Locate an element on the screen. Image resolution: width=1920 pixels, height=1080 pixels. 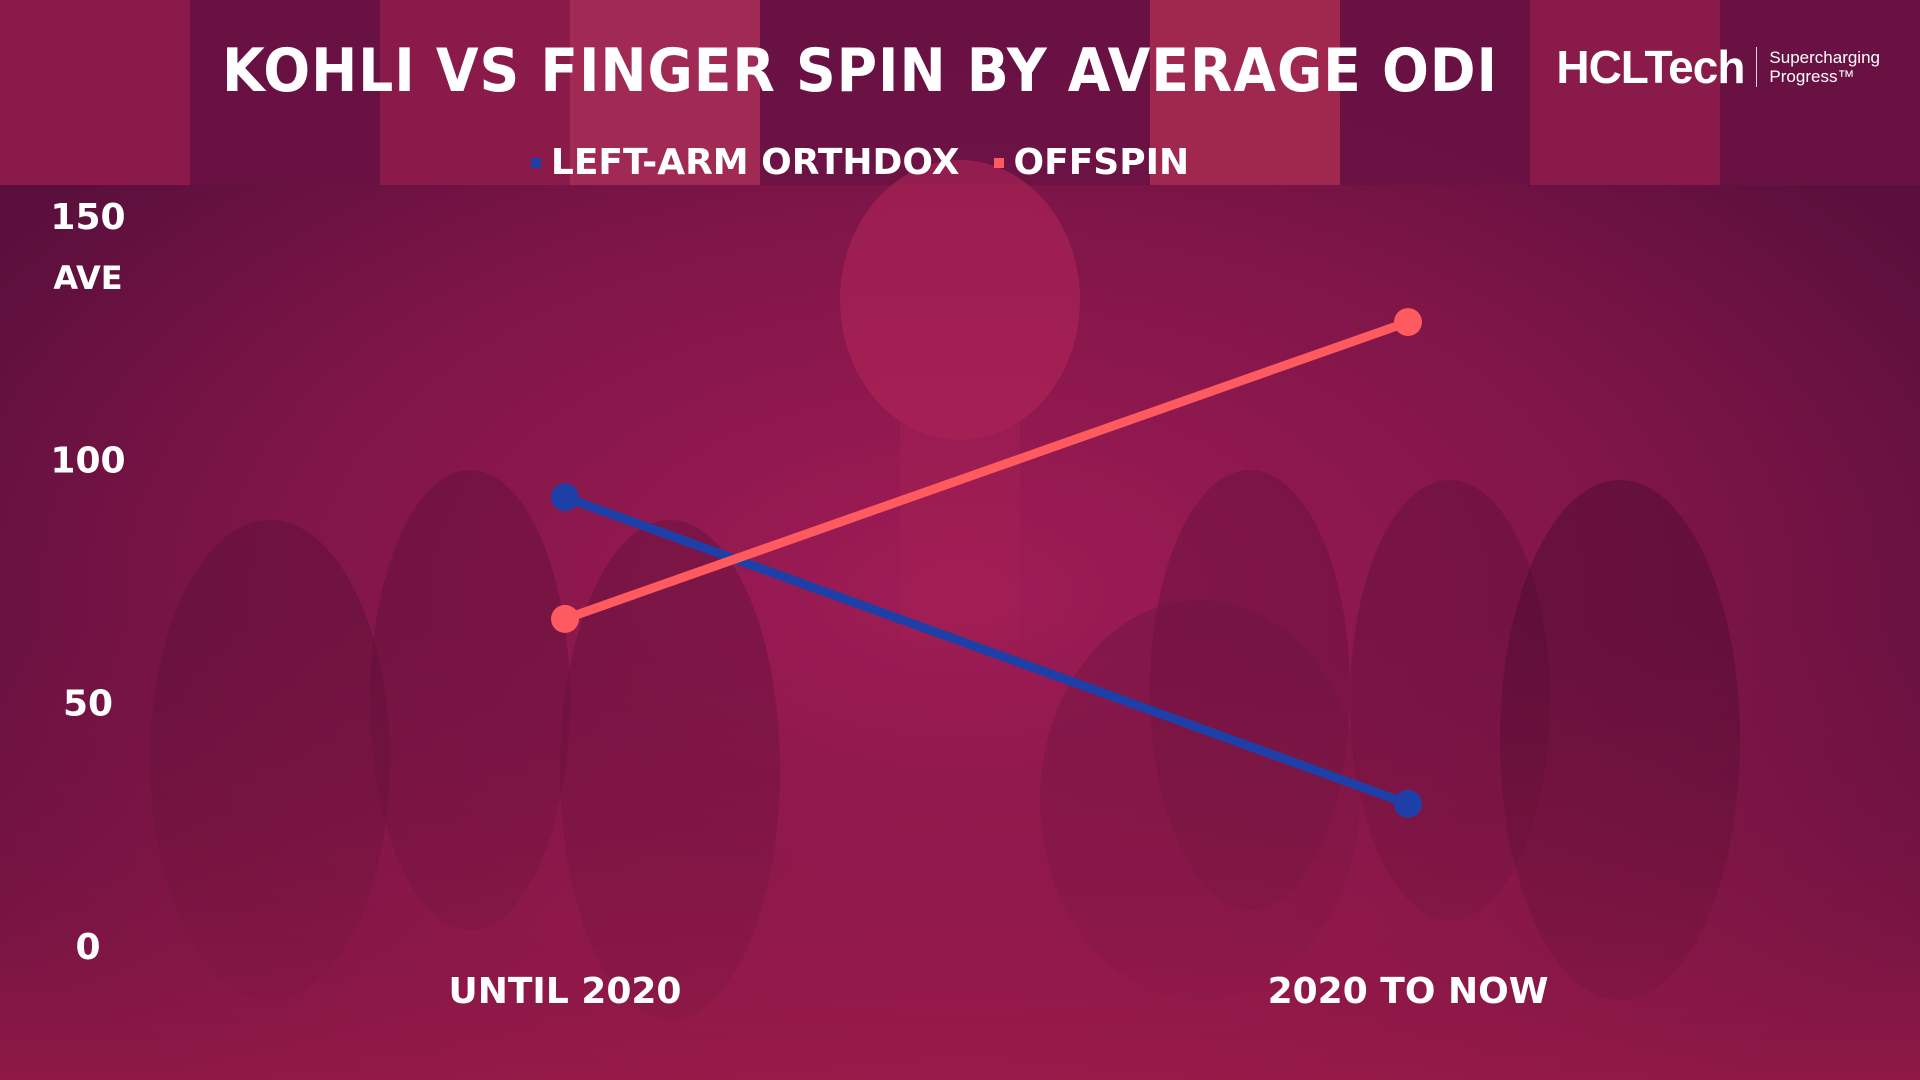
brand-tagline-line1: Supercharging is located at coordinates (1824, 57).